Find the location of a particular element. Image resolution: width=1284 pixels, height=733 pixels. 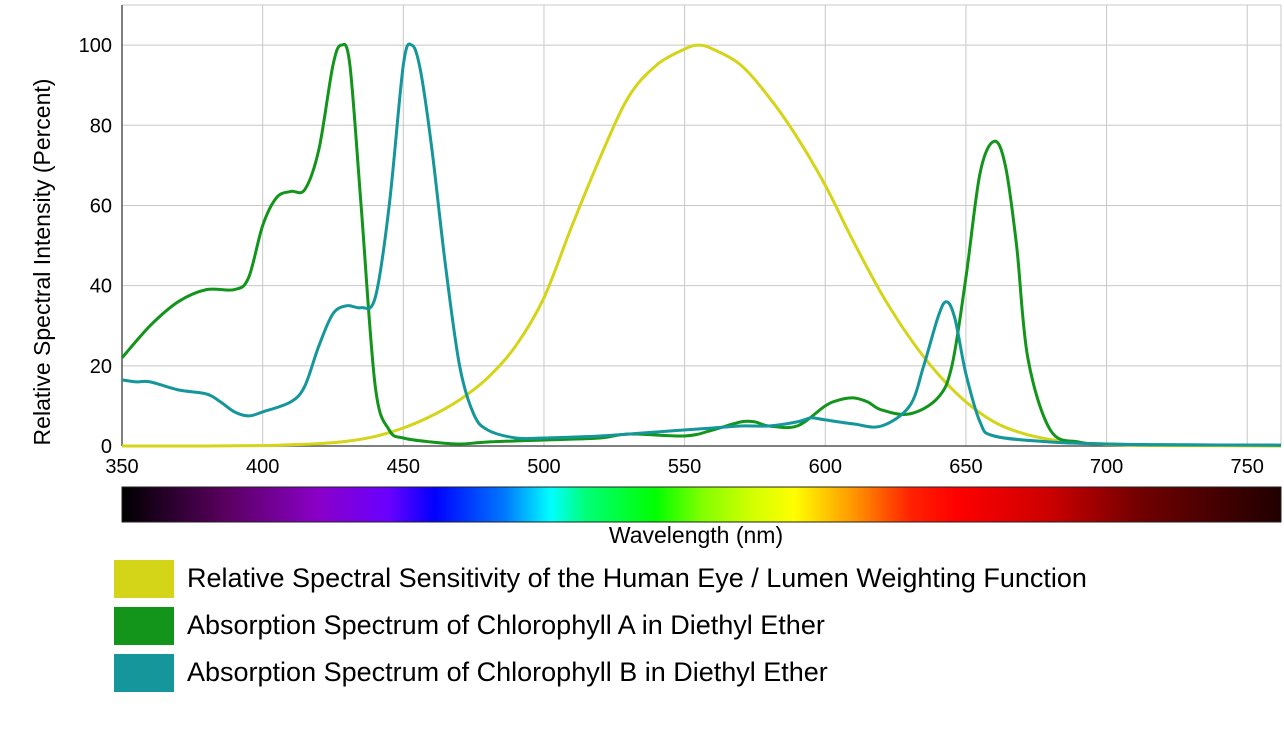

x-tick-label-750: 750 is located at coordinates (1247, 467).